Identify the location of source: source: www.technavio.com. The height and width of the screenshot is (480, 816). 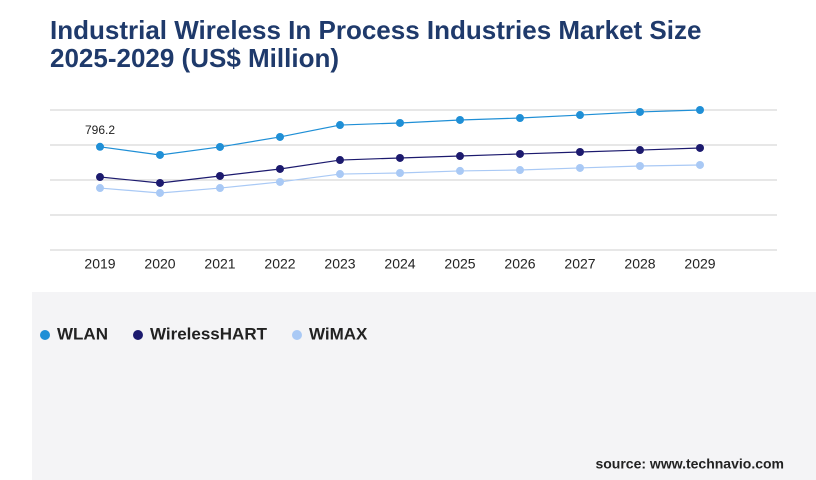
(689, 464).